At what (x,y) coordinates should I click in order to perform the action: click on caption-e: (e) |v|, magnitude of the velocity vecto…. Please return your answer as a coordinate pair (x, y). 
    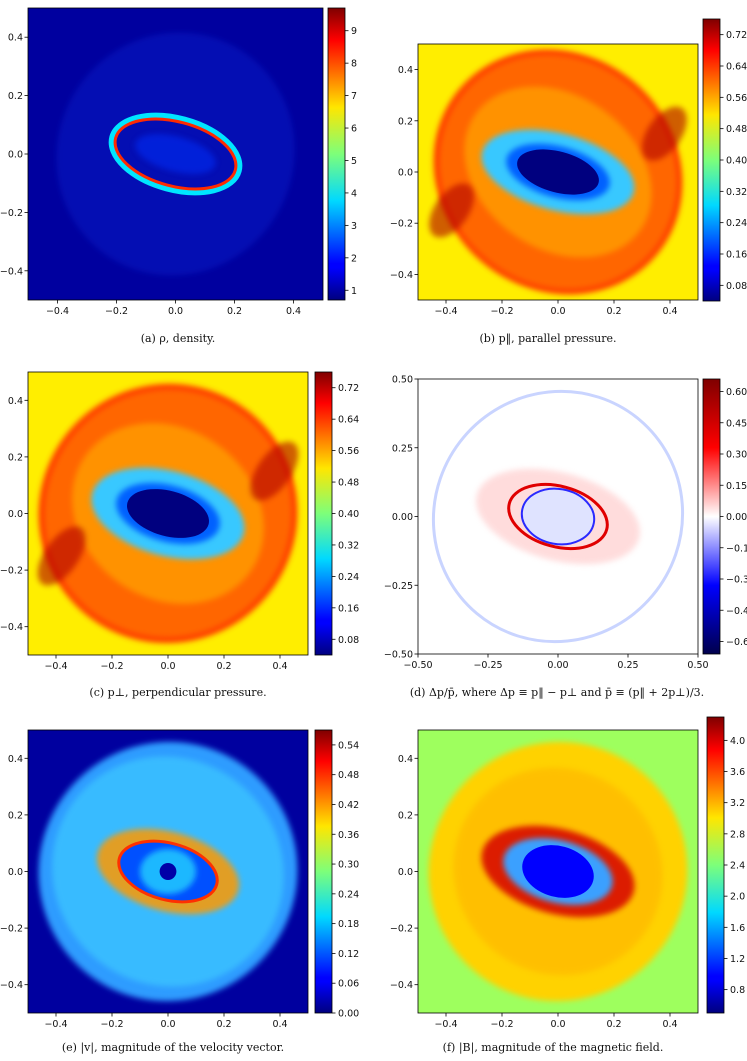
    Looking at the image, I should click on (173, 1047).